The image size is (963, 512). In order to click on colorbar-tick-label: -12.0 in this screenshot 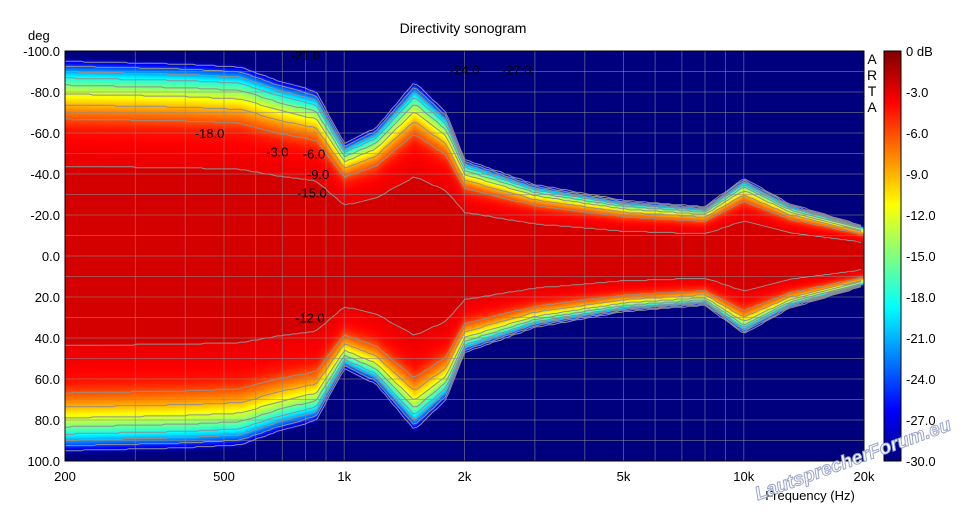, I will do `click(921, 215)`.